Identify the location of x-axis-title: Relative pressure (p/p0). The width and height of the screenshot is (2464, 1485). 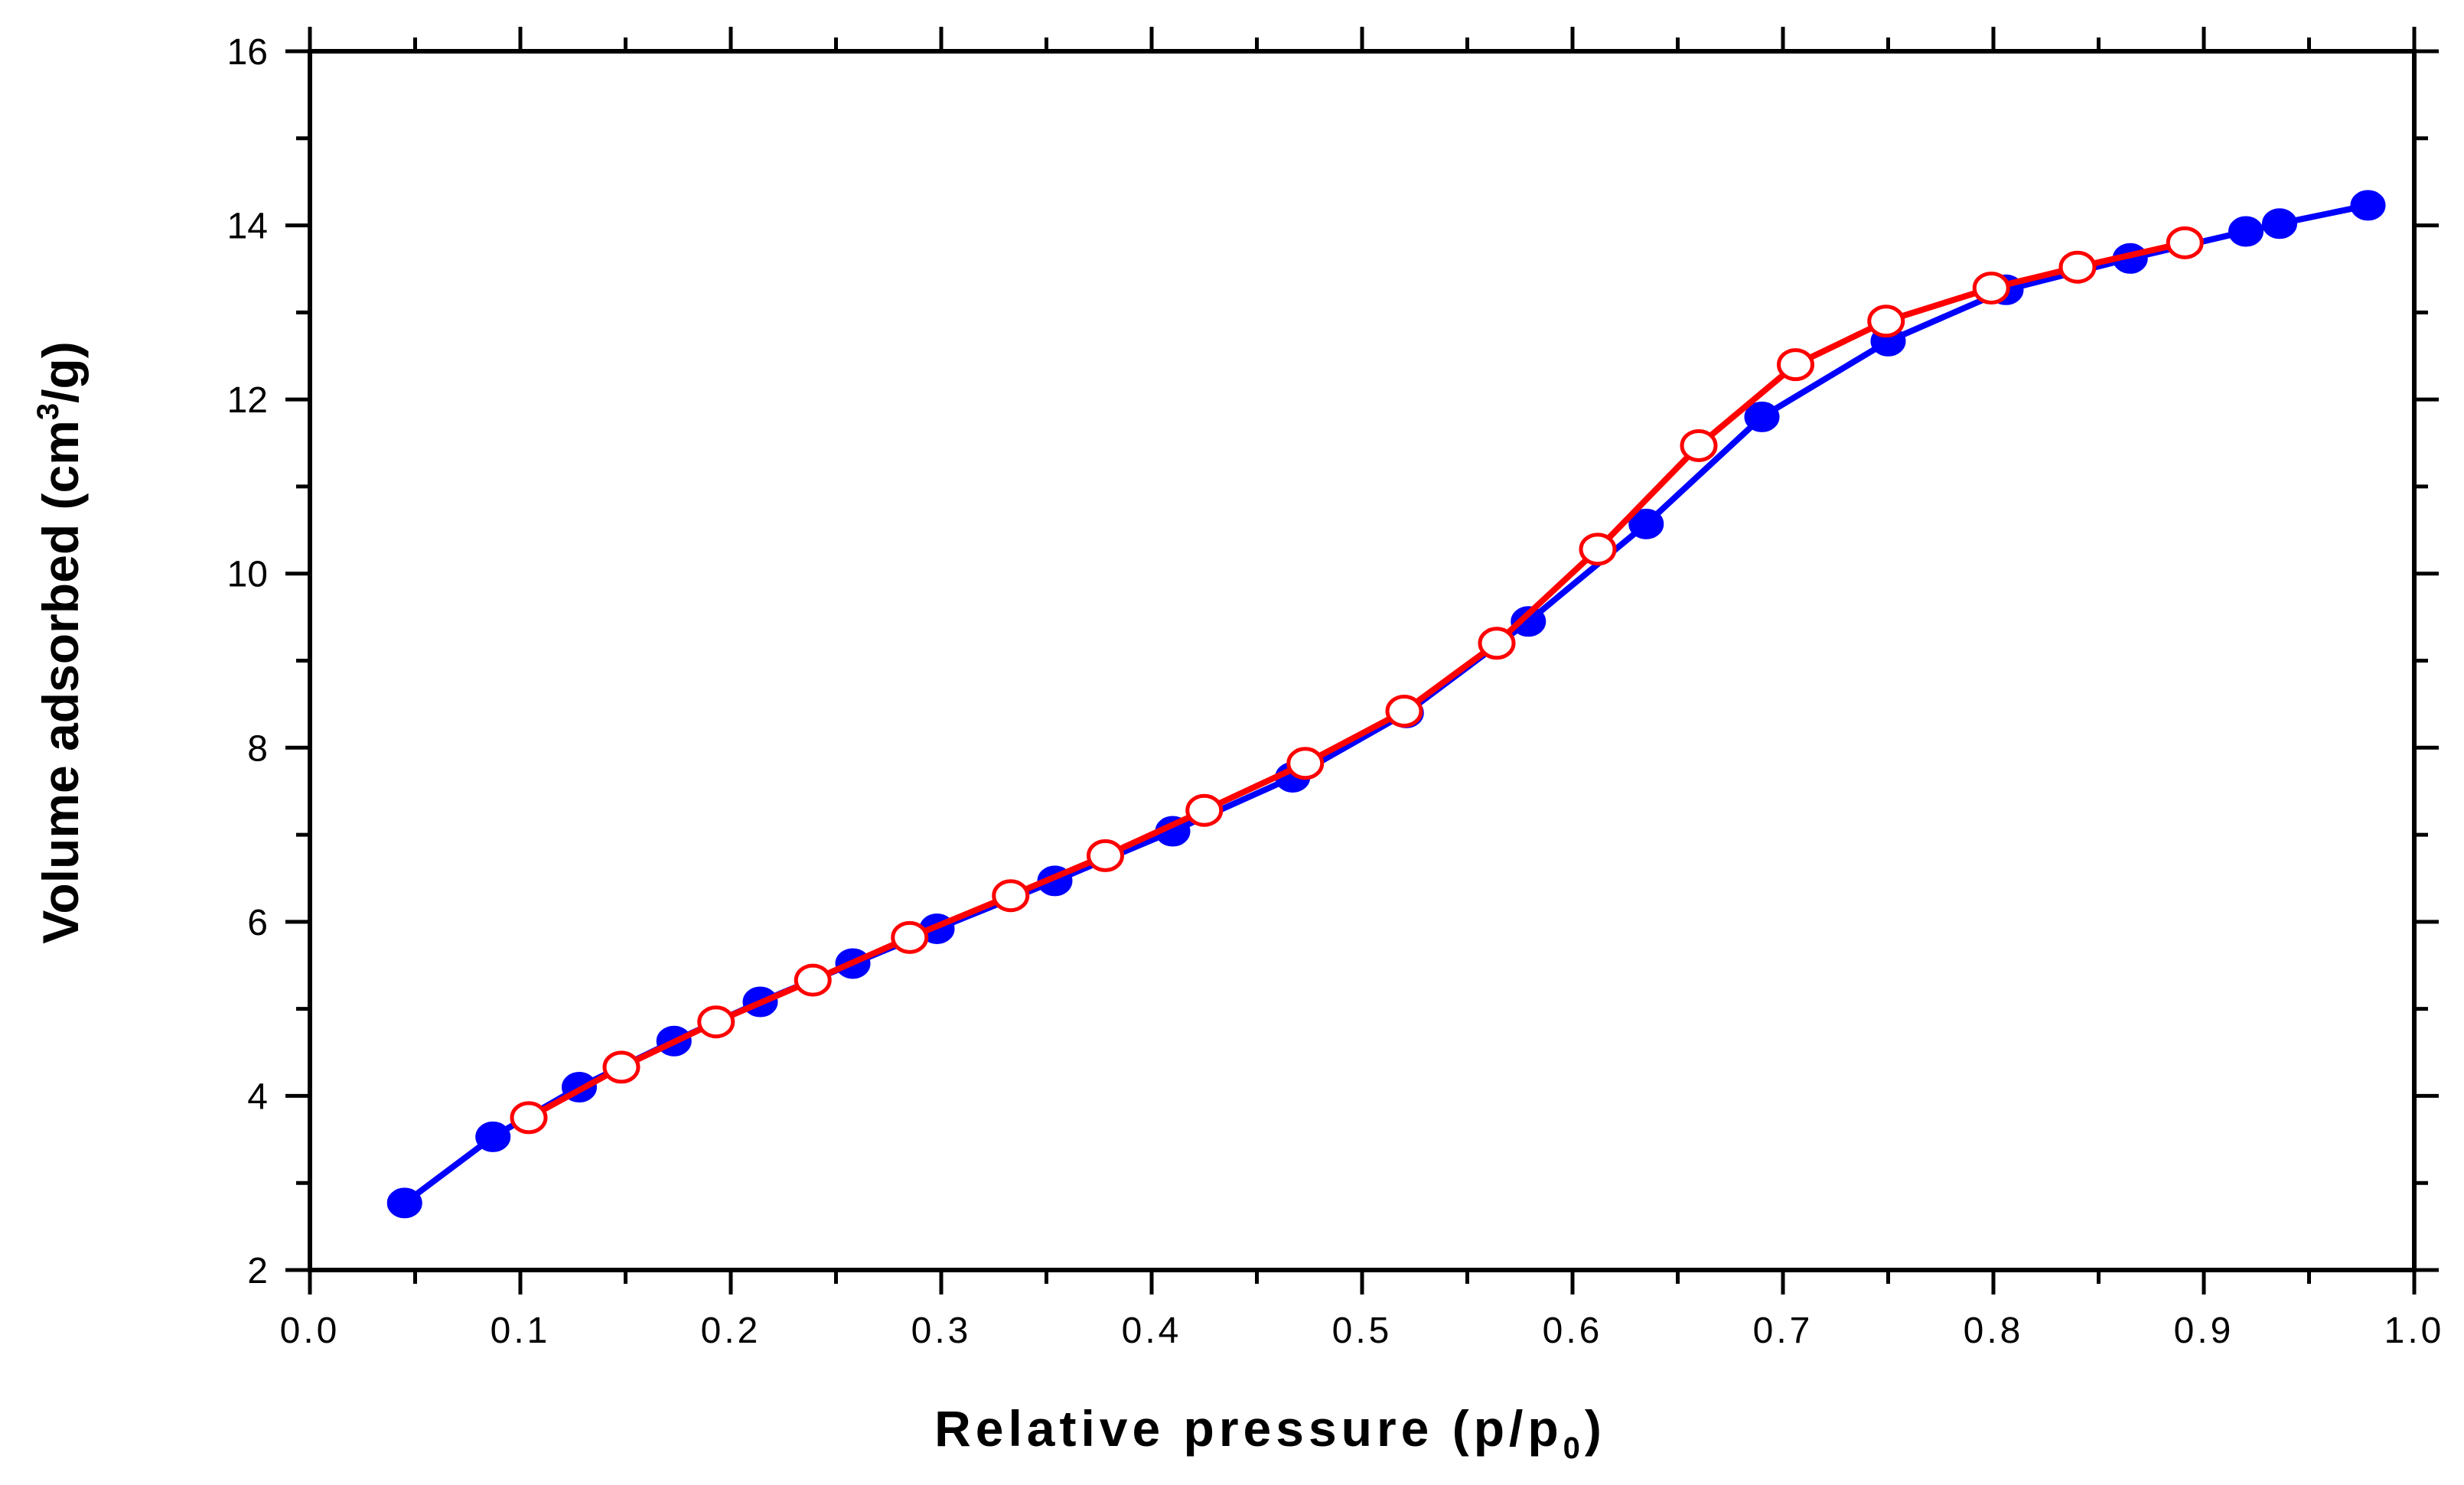
(1270, 1432).